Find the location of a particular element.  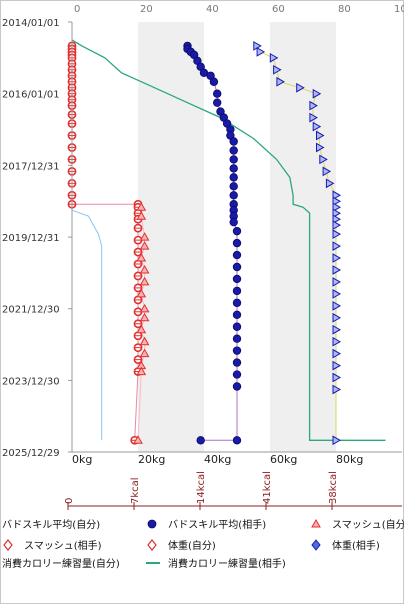

x-weight-tick-label: 0kg is located at coordinates (82, 459).